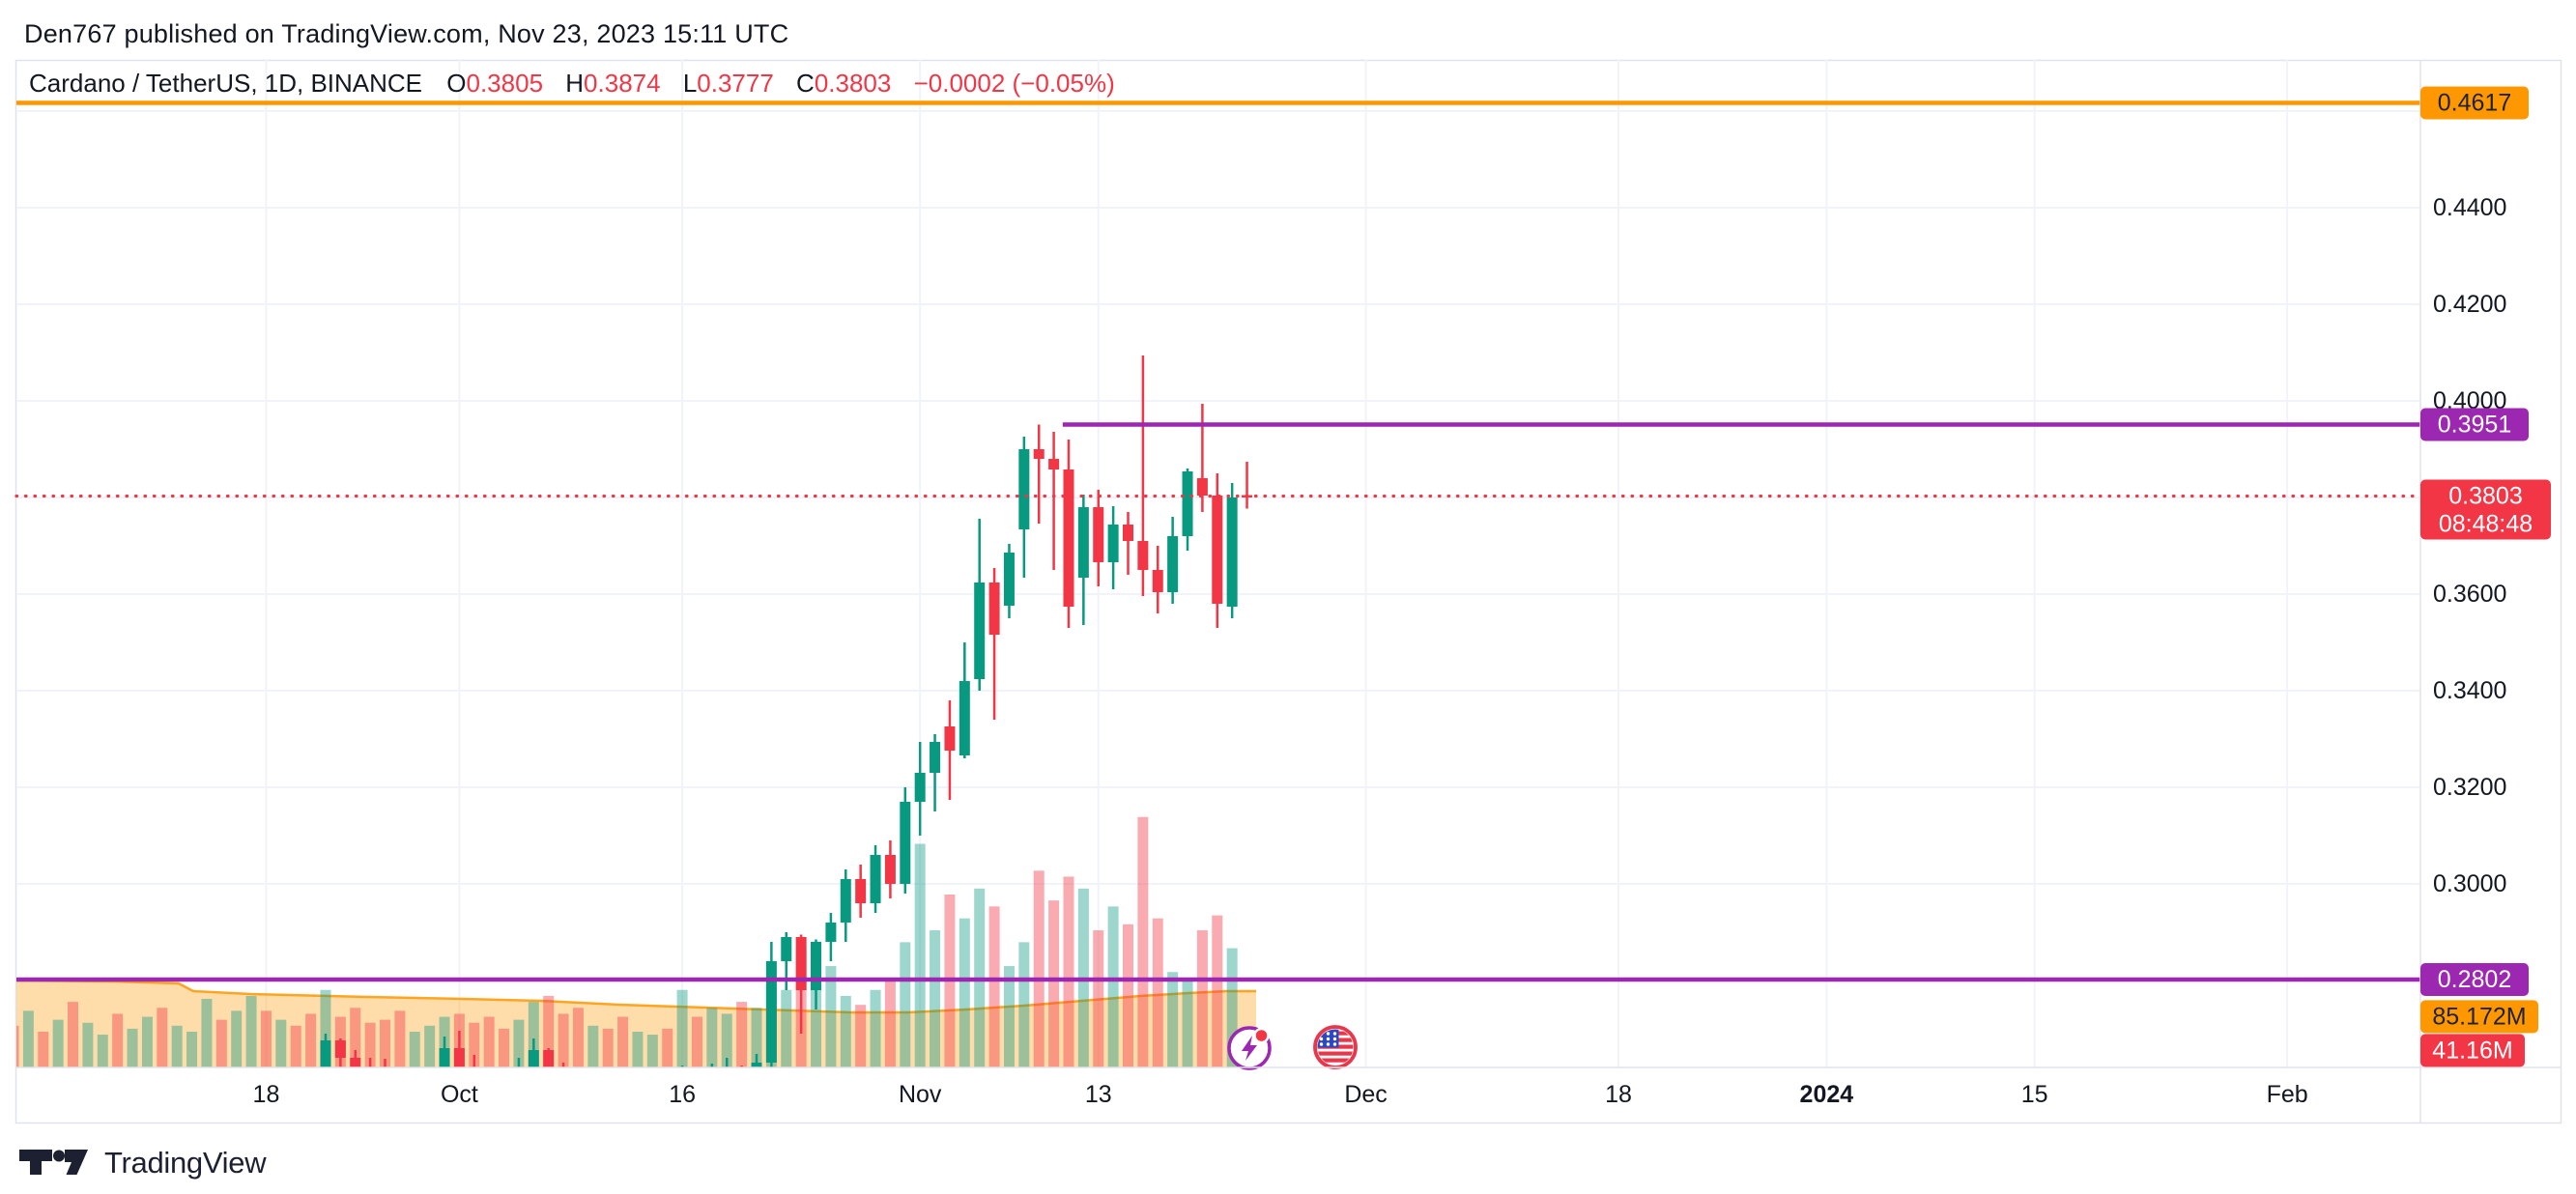 Image resolution: width=2576 pixels, height=1194 pixels. I want to click on price-badge-41.16M: 41.16M, so click(2473, 1051).